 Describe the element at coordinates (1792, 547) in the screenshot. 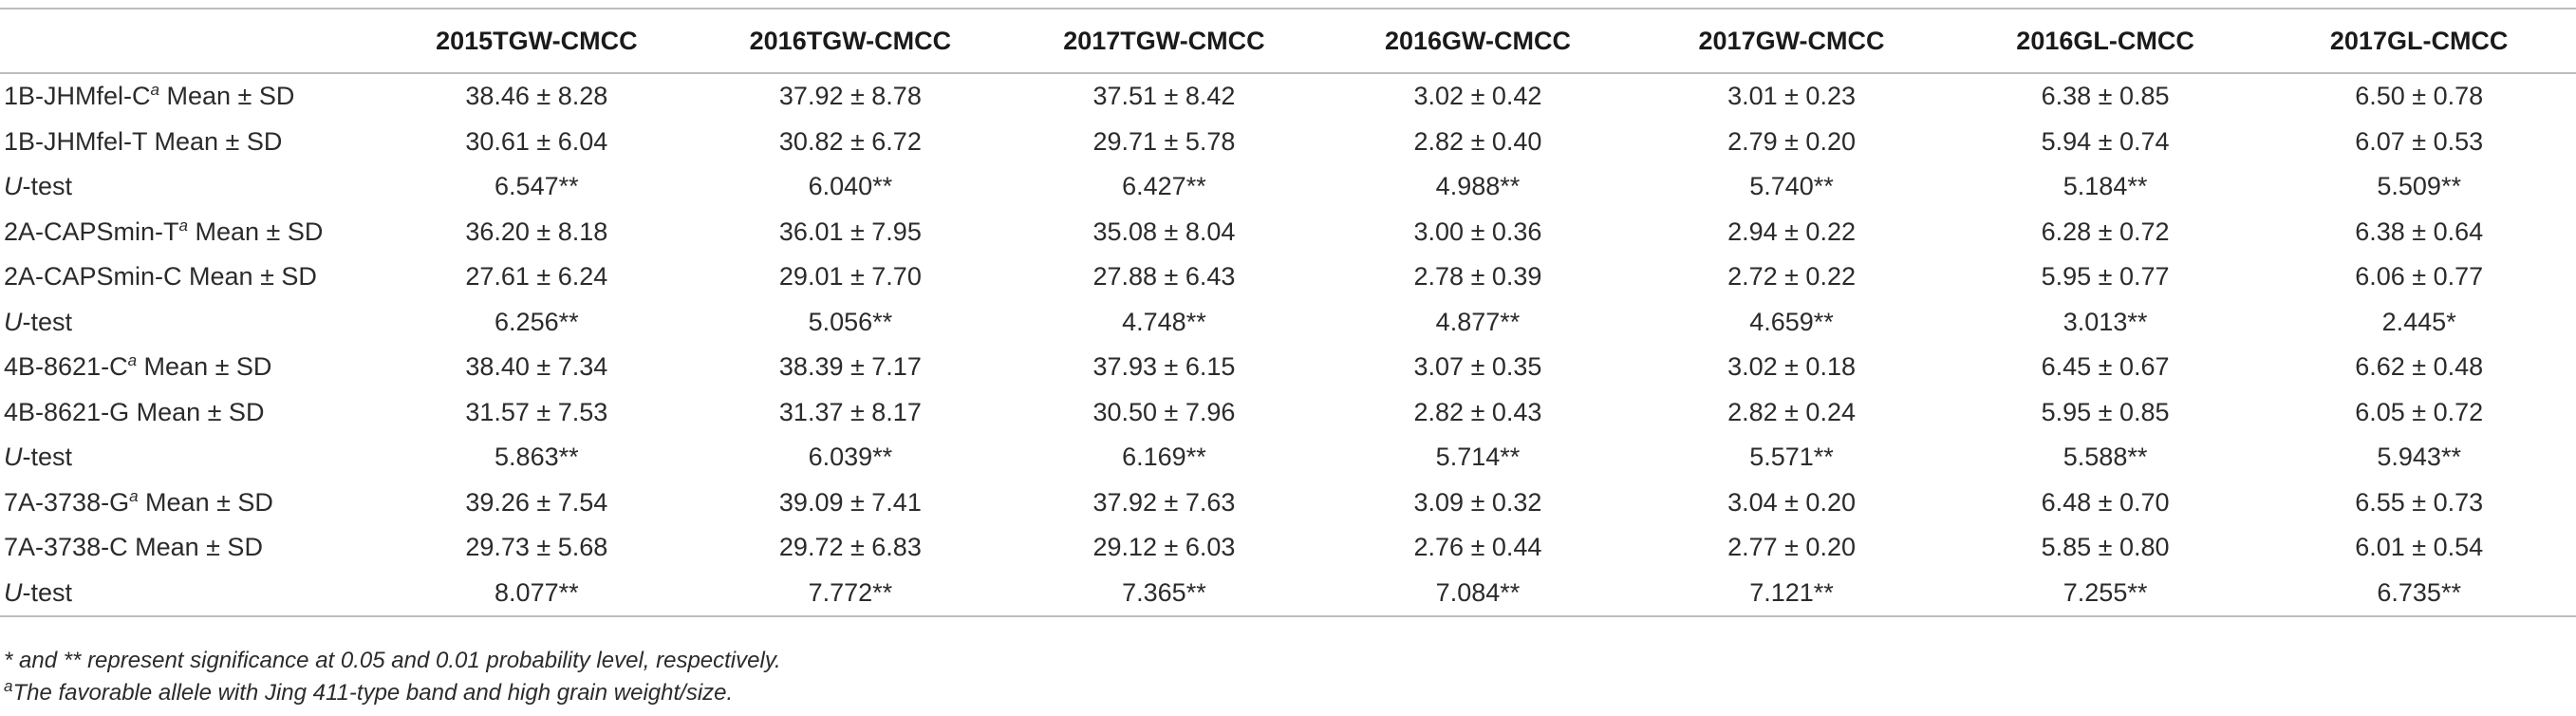

I see `table-cell: 2.77 ± 0.20` at that location.